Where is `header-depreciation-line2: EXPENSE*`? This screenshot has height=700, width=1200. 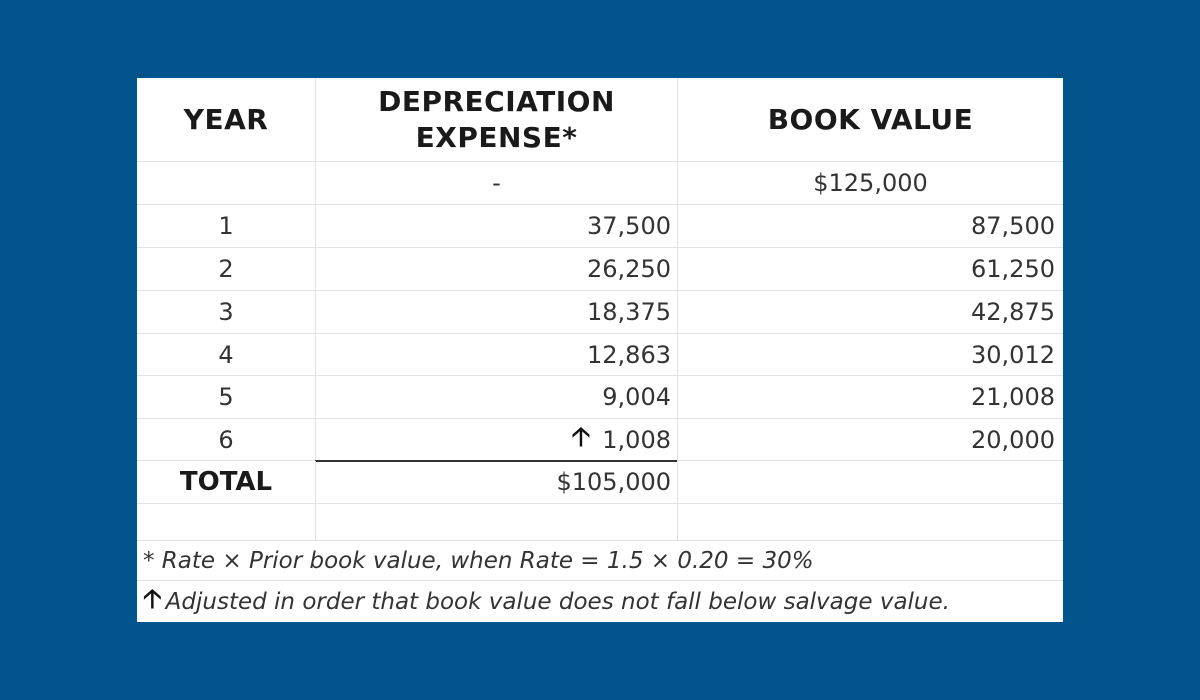 header-depreciation-line2: EXPENSE* is located at coordinates (496, 137).